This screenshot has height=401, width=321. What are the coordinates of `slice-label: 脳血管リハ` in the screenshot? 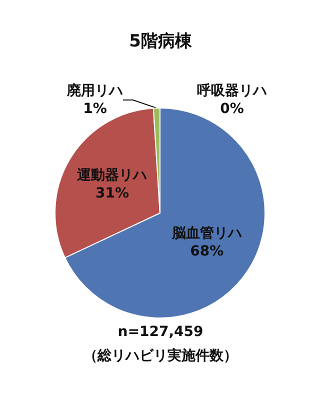 It's located at (206, 234).